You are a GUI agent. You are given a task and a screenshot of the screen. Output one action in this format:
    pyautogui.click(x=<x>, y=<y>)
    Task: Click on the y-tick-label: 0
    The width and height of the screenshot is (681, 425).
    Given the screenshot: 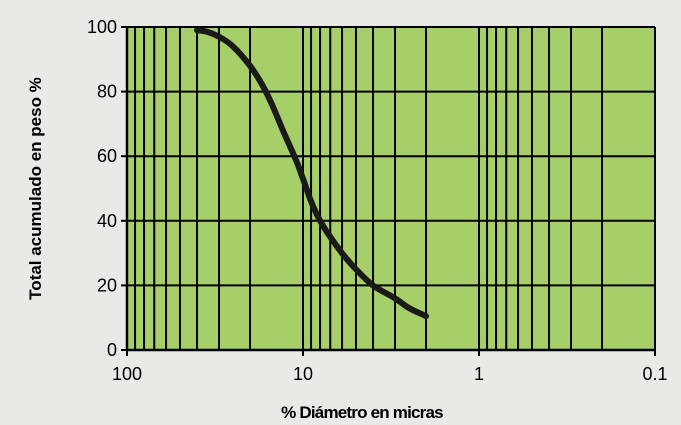 What is the action you would take?
    pyautogui.click(x=112, y=350)
    